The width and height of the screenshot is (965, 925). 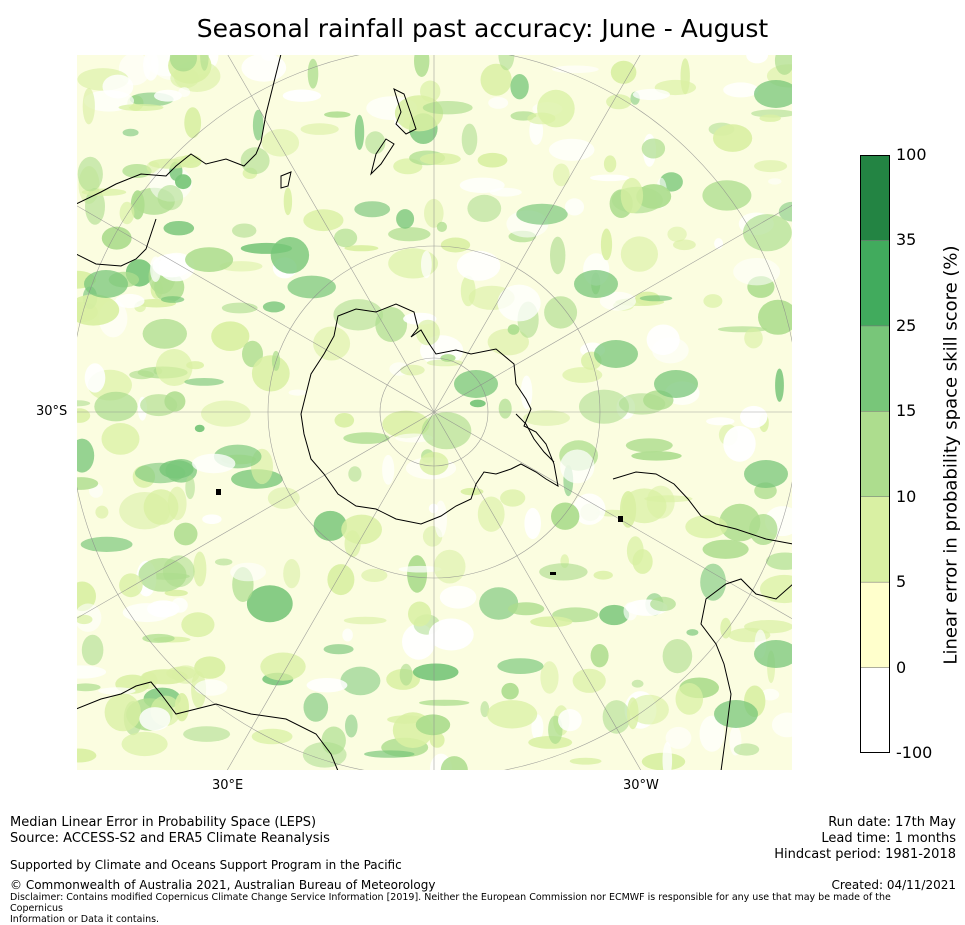 I want to click on colorbar-tick-label: -100, so click(x=914, y=752).